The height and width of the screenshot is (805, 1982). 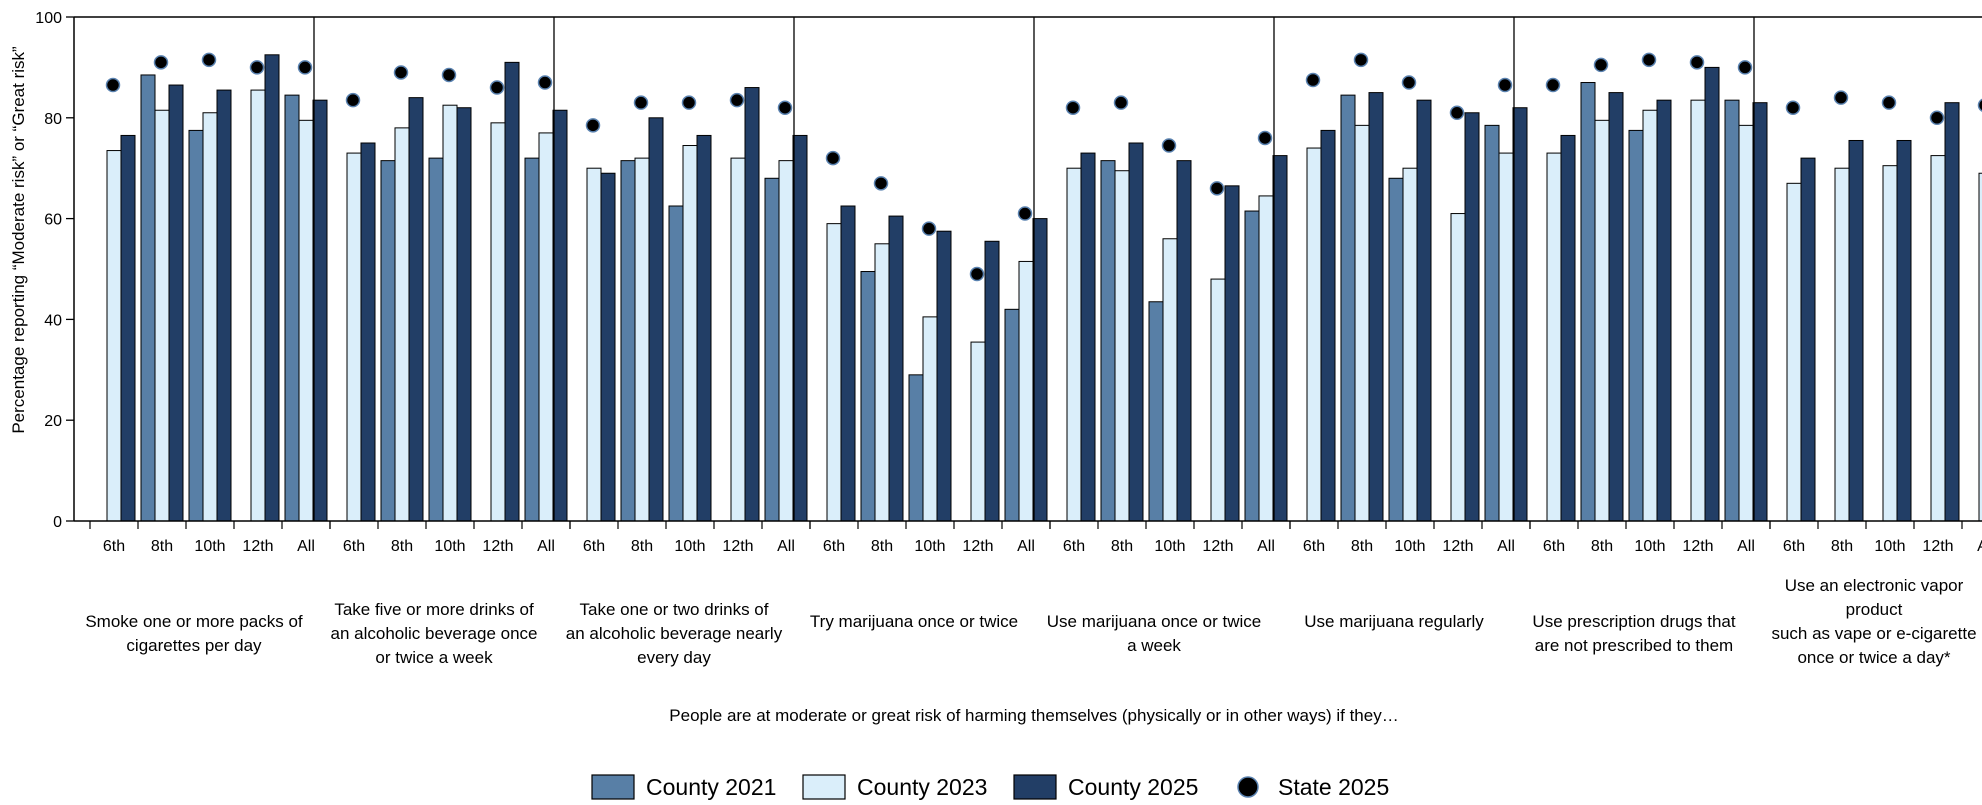 I want to click on group-label: are not prescribed to them, so click(x=1634, y=645).